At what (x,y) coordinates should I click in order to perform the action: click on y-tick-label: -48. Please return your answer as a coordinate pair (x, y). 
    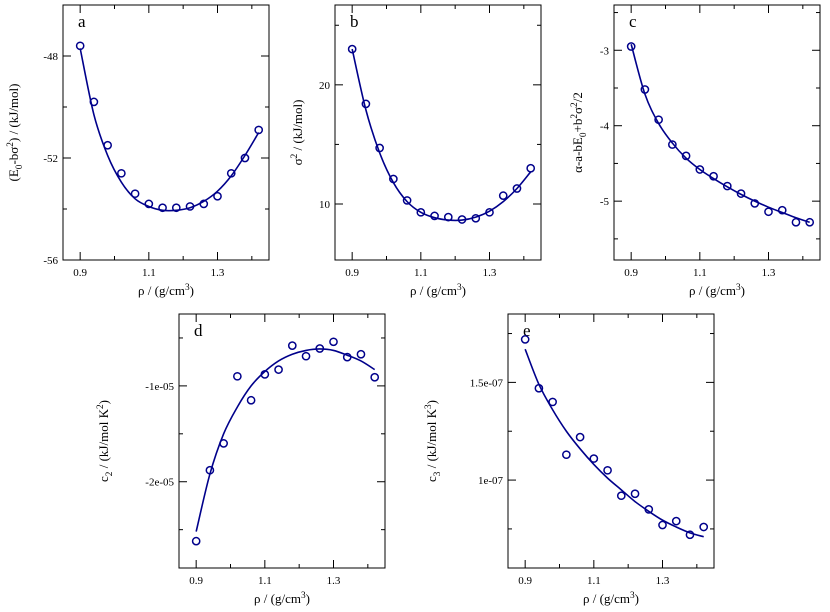
    Looking at the image, I should click on (50, 57).